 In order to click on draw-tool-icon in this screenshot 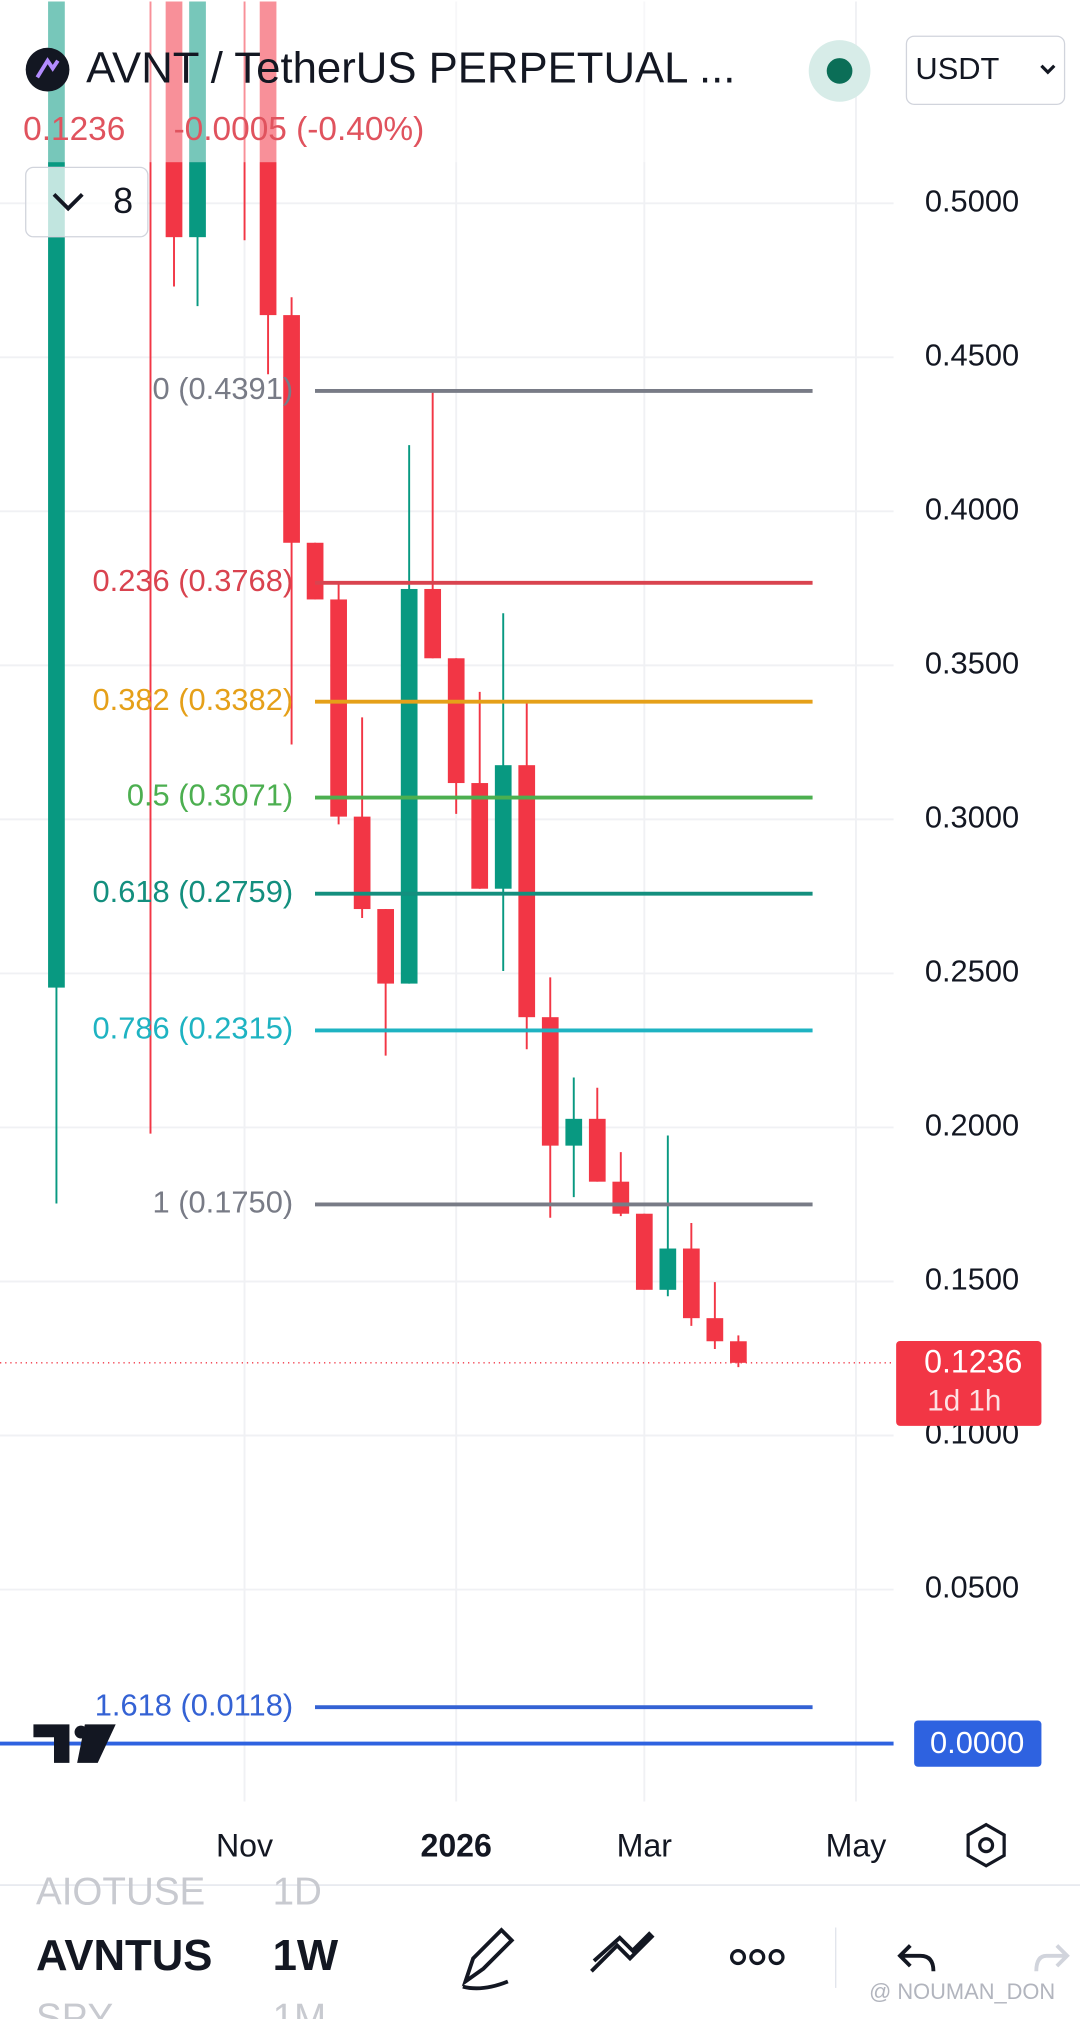, I will do `click(488, 1959)`.